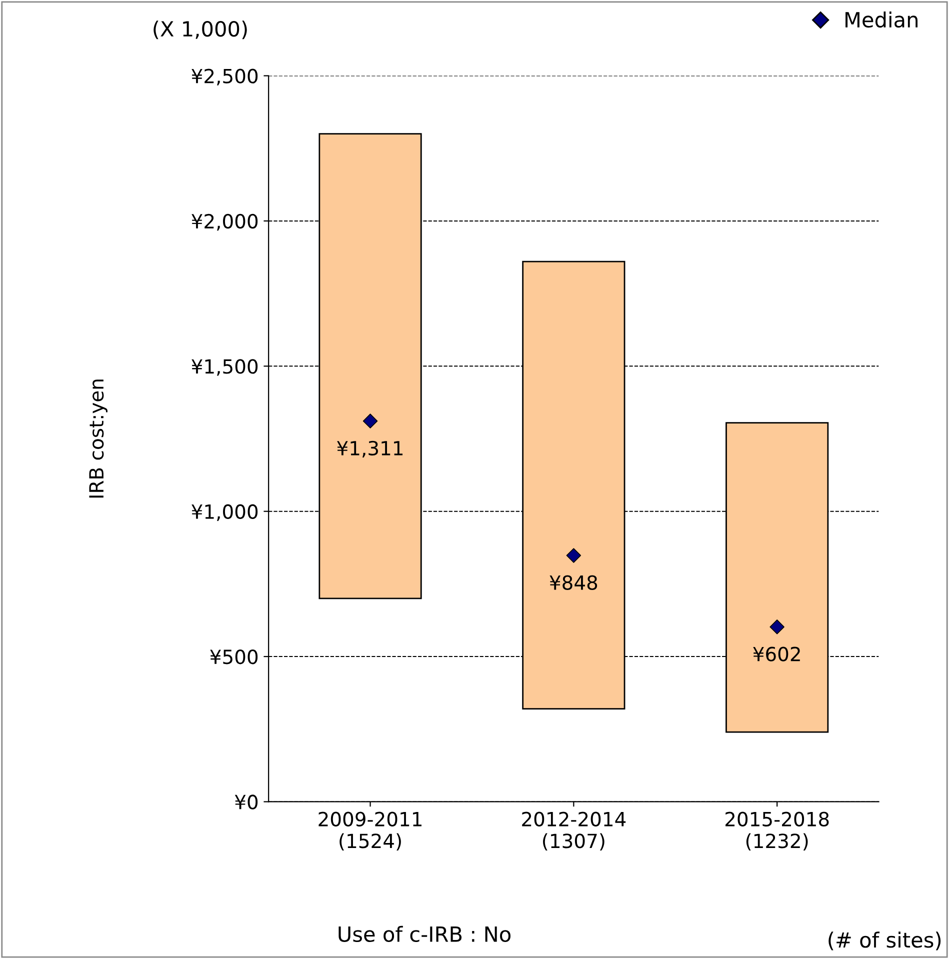 This screenshot has height=959, width=949. I want to click on data-label: ¥602, so click(776, 654).